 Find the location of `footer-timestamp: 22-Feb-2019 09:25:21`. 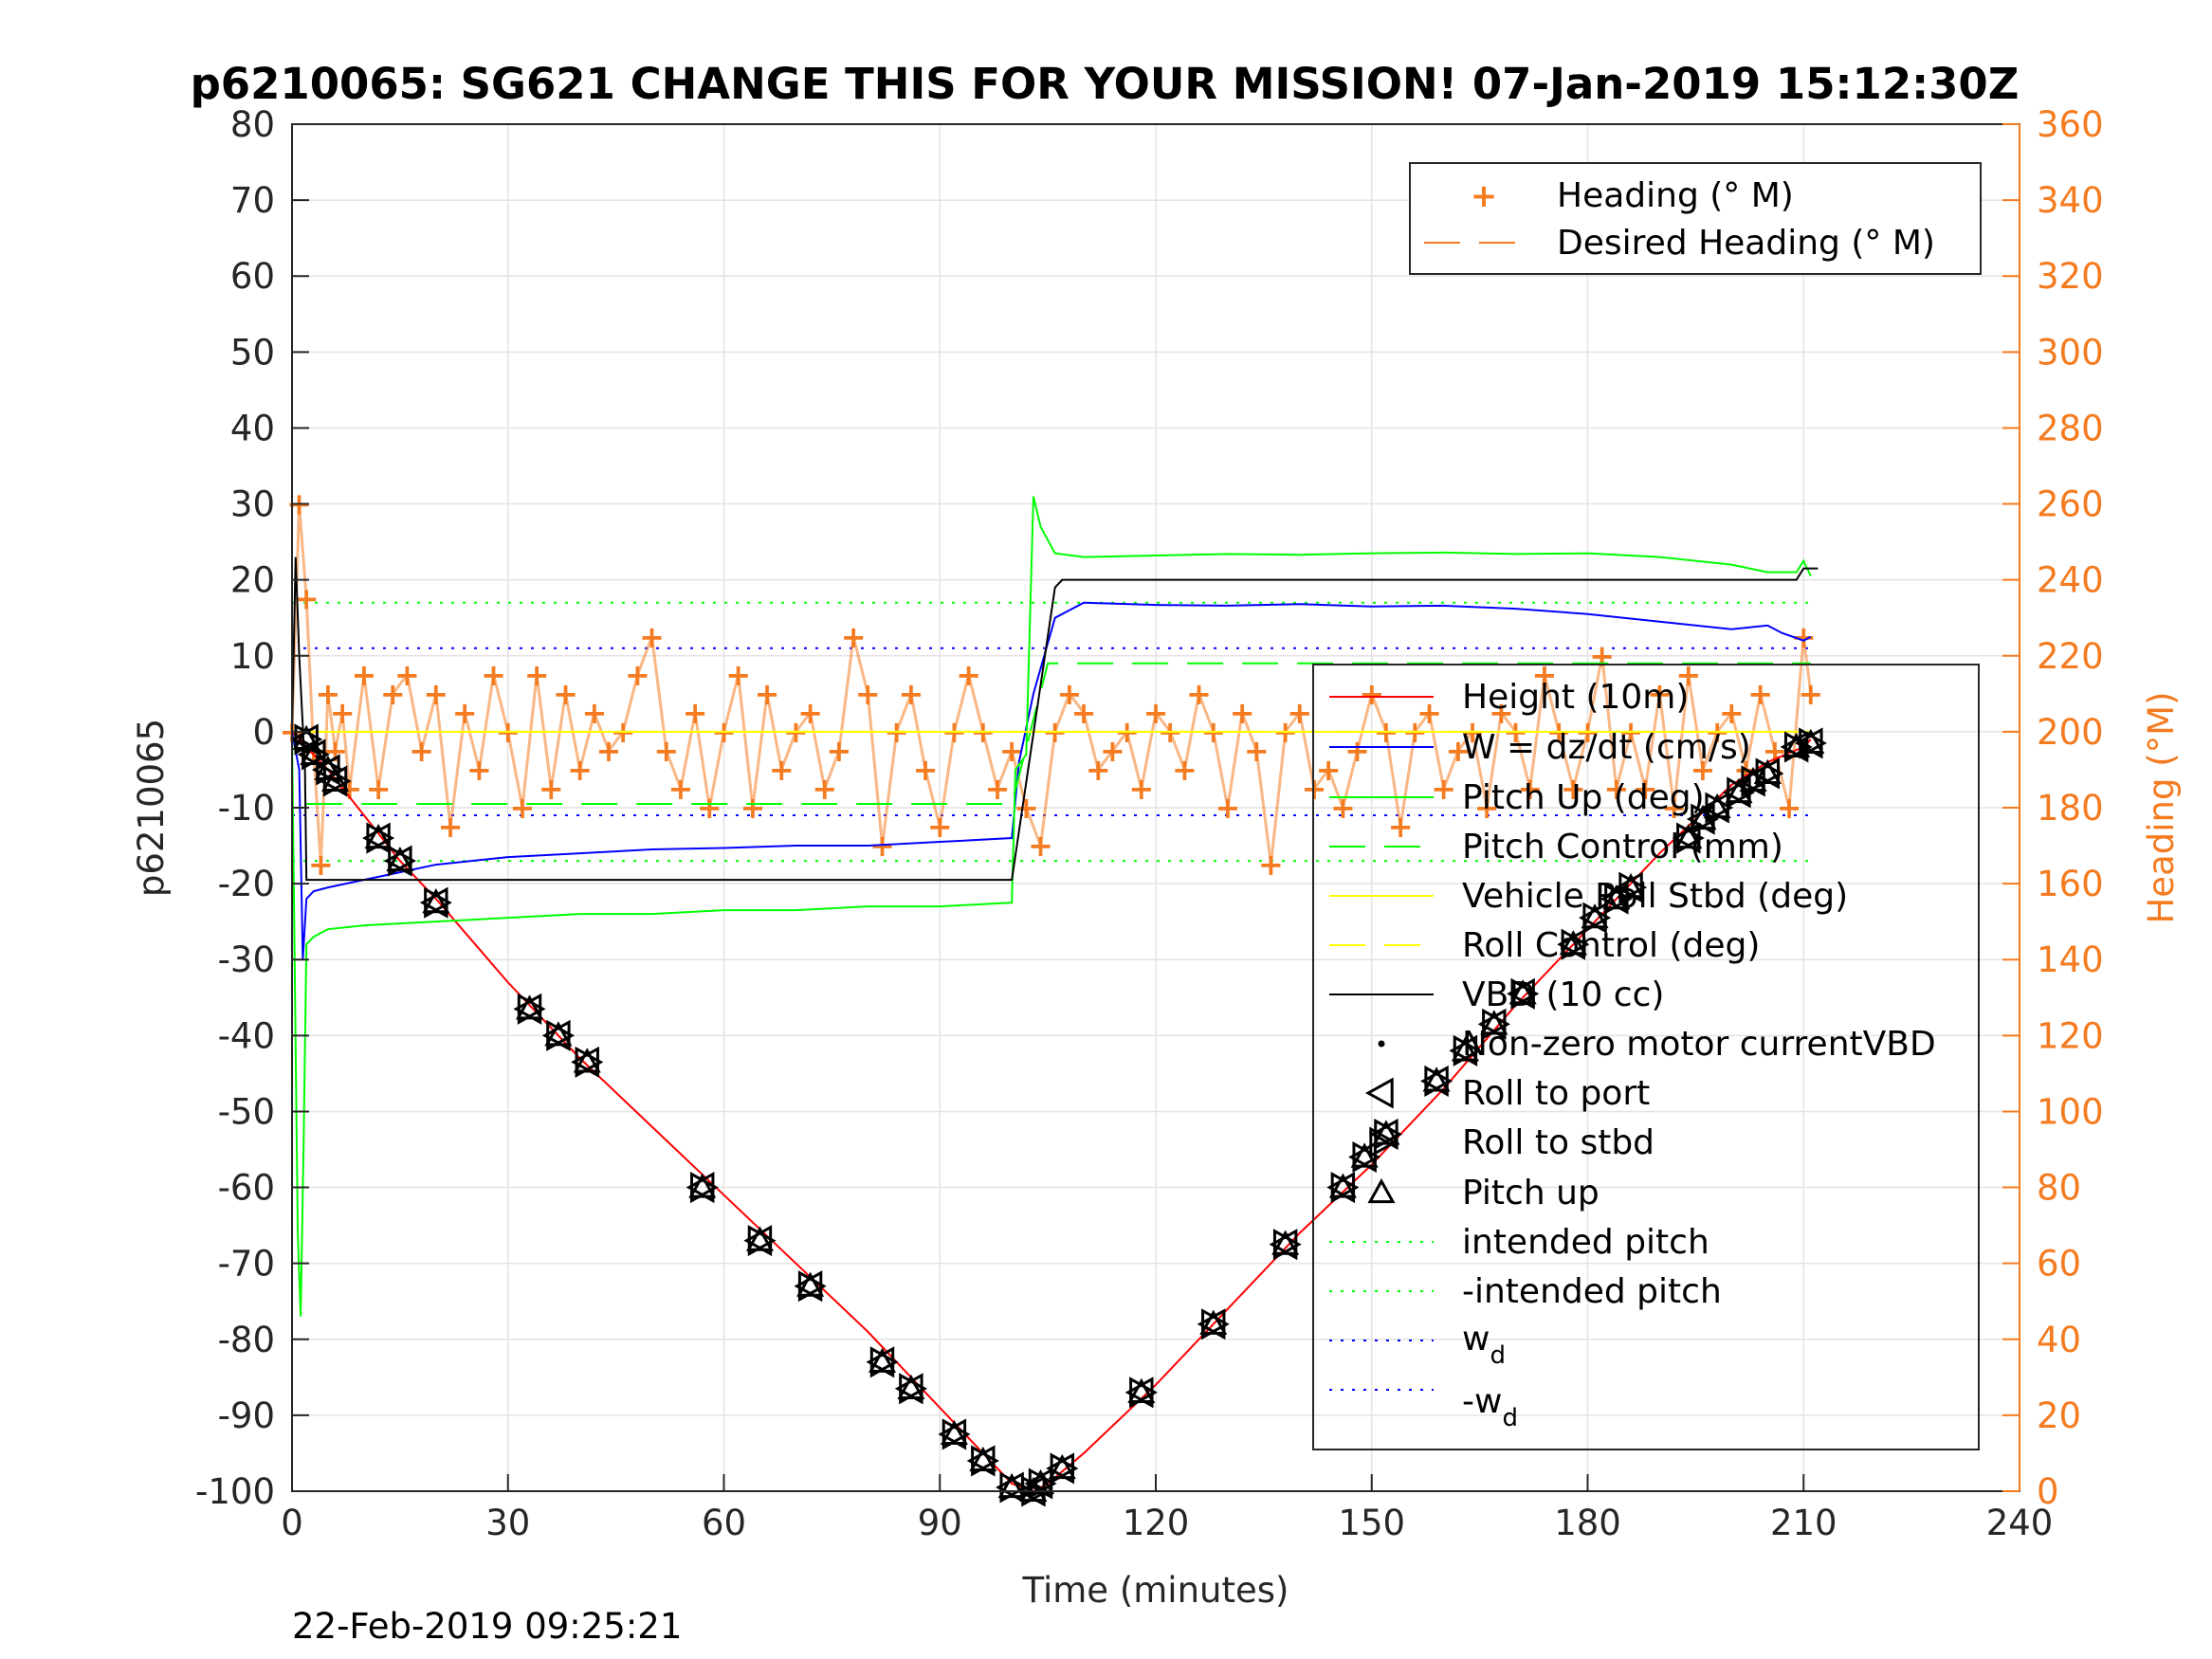

footer-timestamp: 22-Feb-2019 09:25:21 is located at coordinates (487, 1626).